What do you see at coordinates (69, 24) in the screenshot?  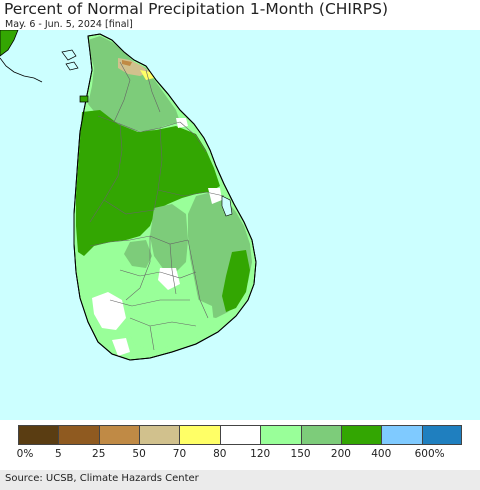 I see `map-subtitle: May. 6 - Jun. 5, 2024 [final]` at bounding box center [69, 24].